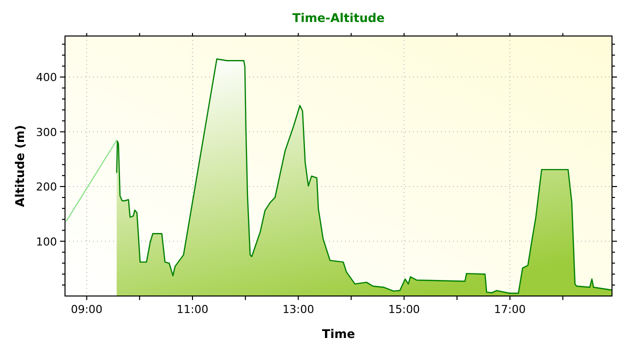 This screenshot has height=350, width=640. I want to click on y-tick-label: 200, so click(46, 187).